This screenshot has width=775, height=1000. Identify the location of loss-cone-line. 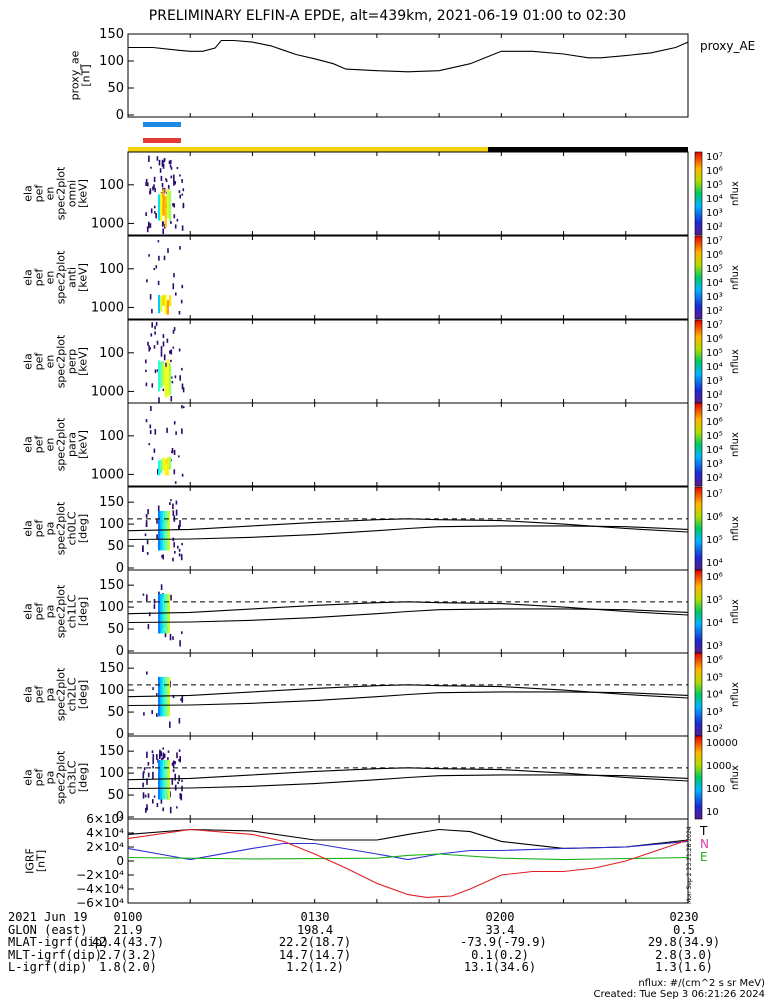
(408, 525).